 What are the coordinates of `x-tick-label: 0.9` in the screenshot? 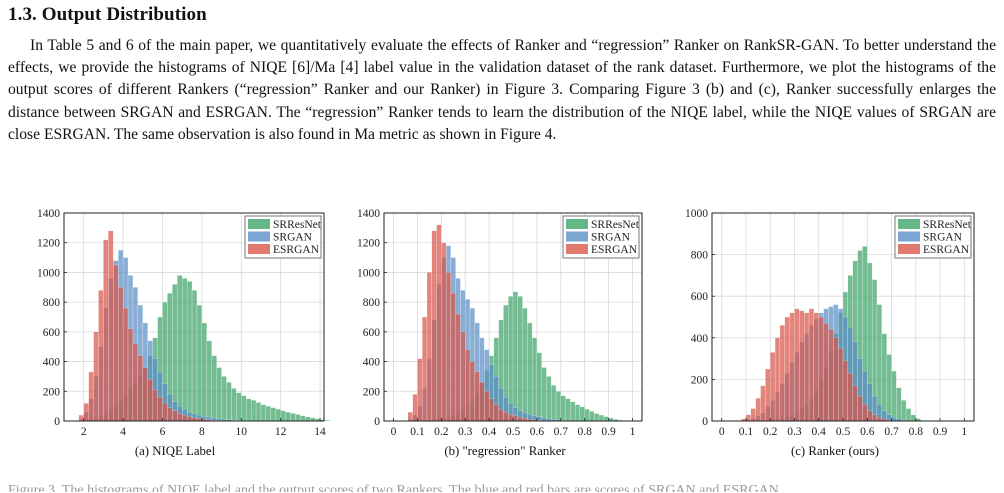 It's located at (608, 432).